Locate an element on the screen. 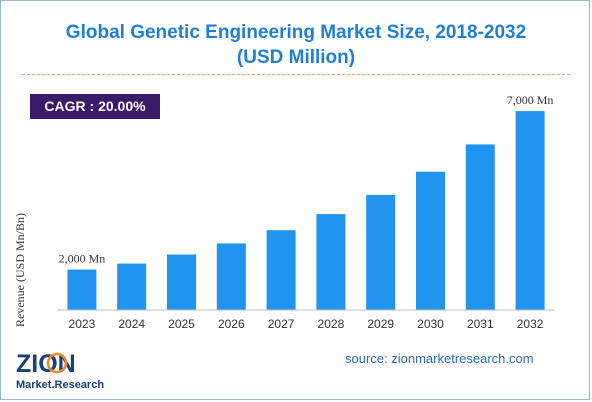 This screenshot has height=402, width=592. x-tick-2031: 2031 is located at coordinates (480, 324).